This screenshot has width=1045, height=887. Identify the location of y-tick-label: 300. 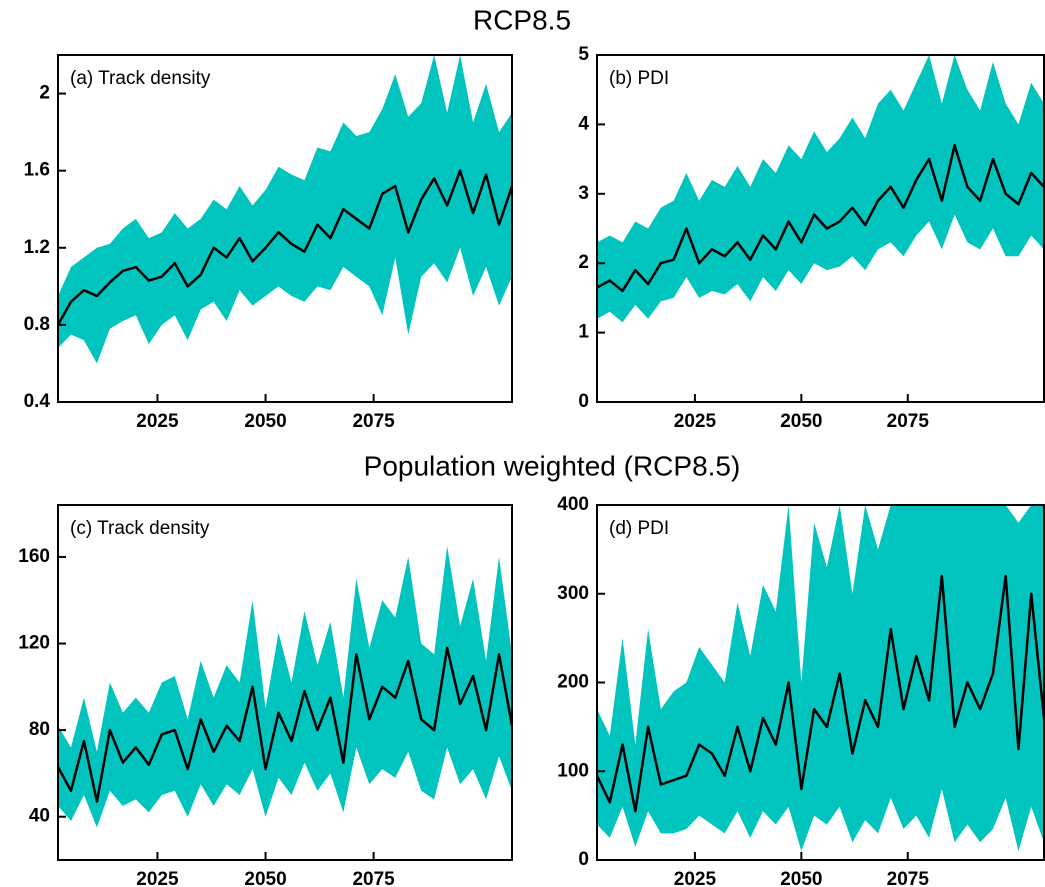
(573, 593).